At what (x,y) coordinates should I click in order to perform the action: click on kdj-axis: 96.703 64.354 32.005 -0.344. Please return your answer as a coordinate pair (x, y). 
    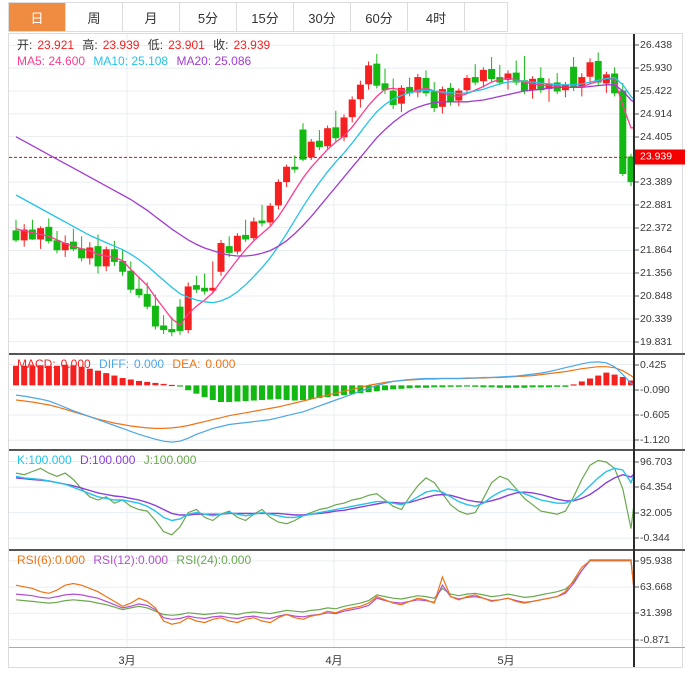
    Looking at the image, I should click on (660, 499).